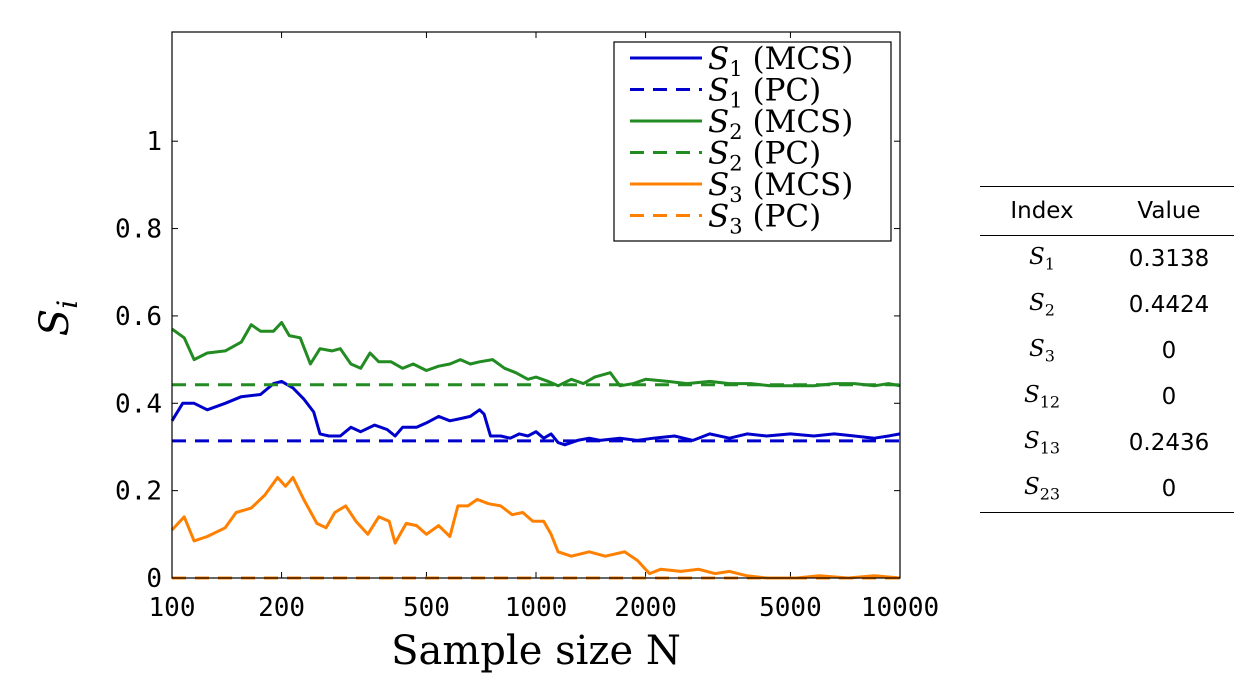  What do you see at coordinates (1169, 259) in the screenshot?
I see `value-cell: 0.3138` at bounding box center [1169, 259].